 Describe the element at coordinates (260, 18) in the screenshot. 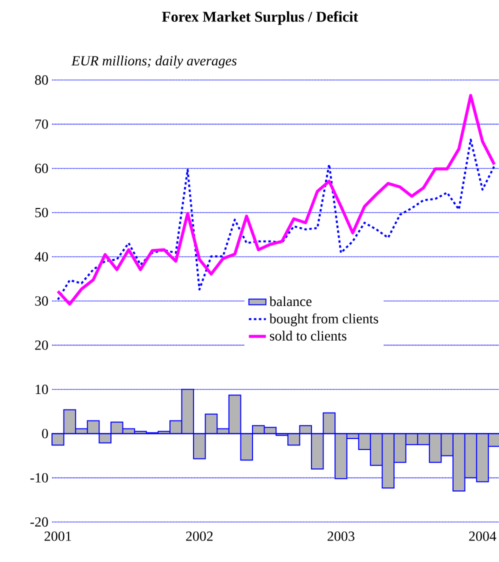

I see `chart-title: Forex Market Surplus / Deficit` at that location.